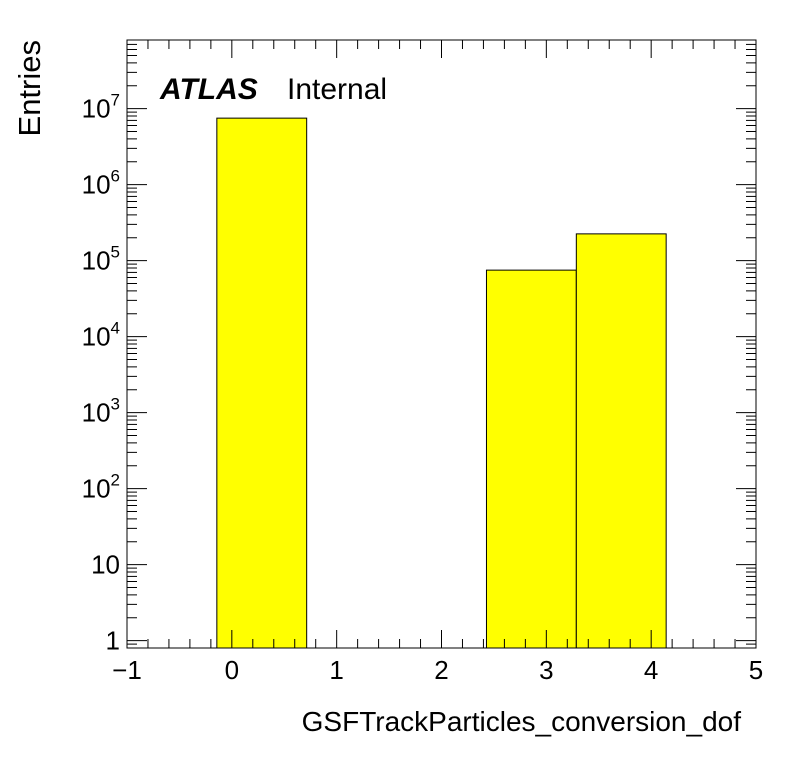  I want to click on x-tick-label: 1, so click(336, 670).